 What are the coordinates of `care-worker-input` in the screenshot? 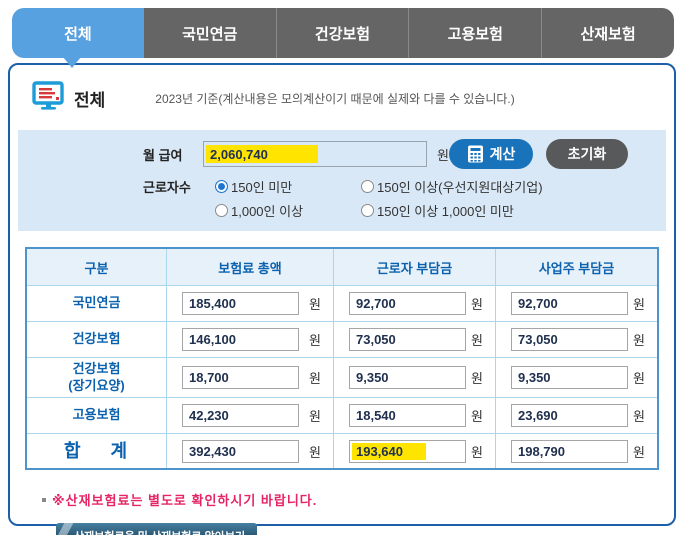 It's located at (407, 377).